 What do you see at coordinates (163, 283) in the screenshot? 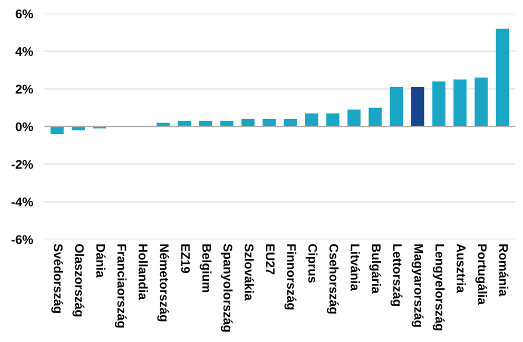
I see `x-tick-label: Németország` at bounding box center [163, 283].